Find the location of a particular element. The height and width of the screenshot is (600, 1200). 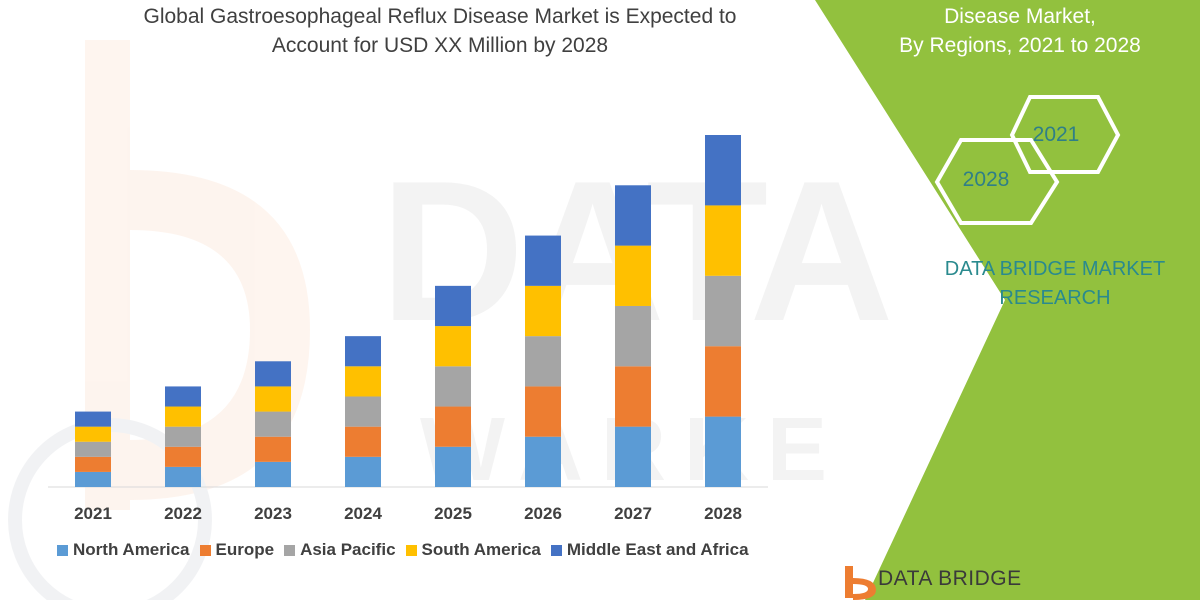

bar-segment-2028-south-america is located at coordinates (723, 240).